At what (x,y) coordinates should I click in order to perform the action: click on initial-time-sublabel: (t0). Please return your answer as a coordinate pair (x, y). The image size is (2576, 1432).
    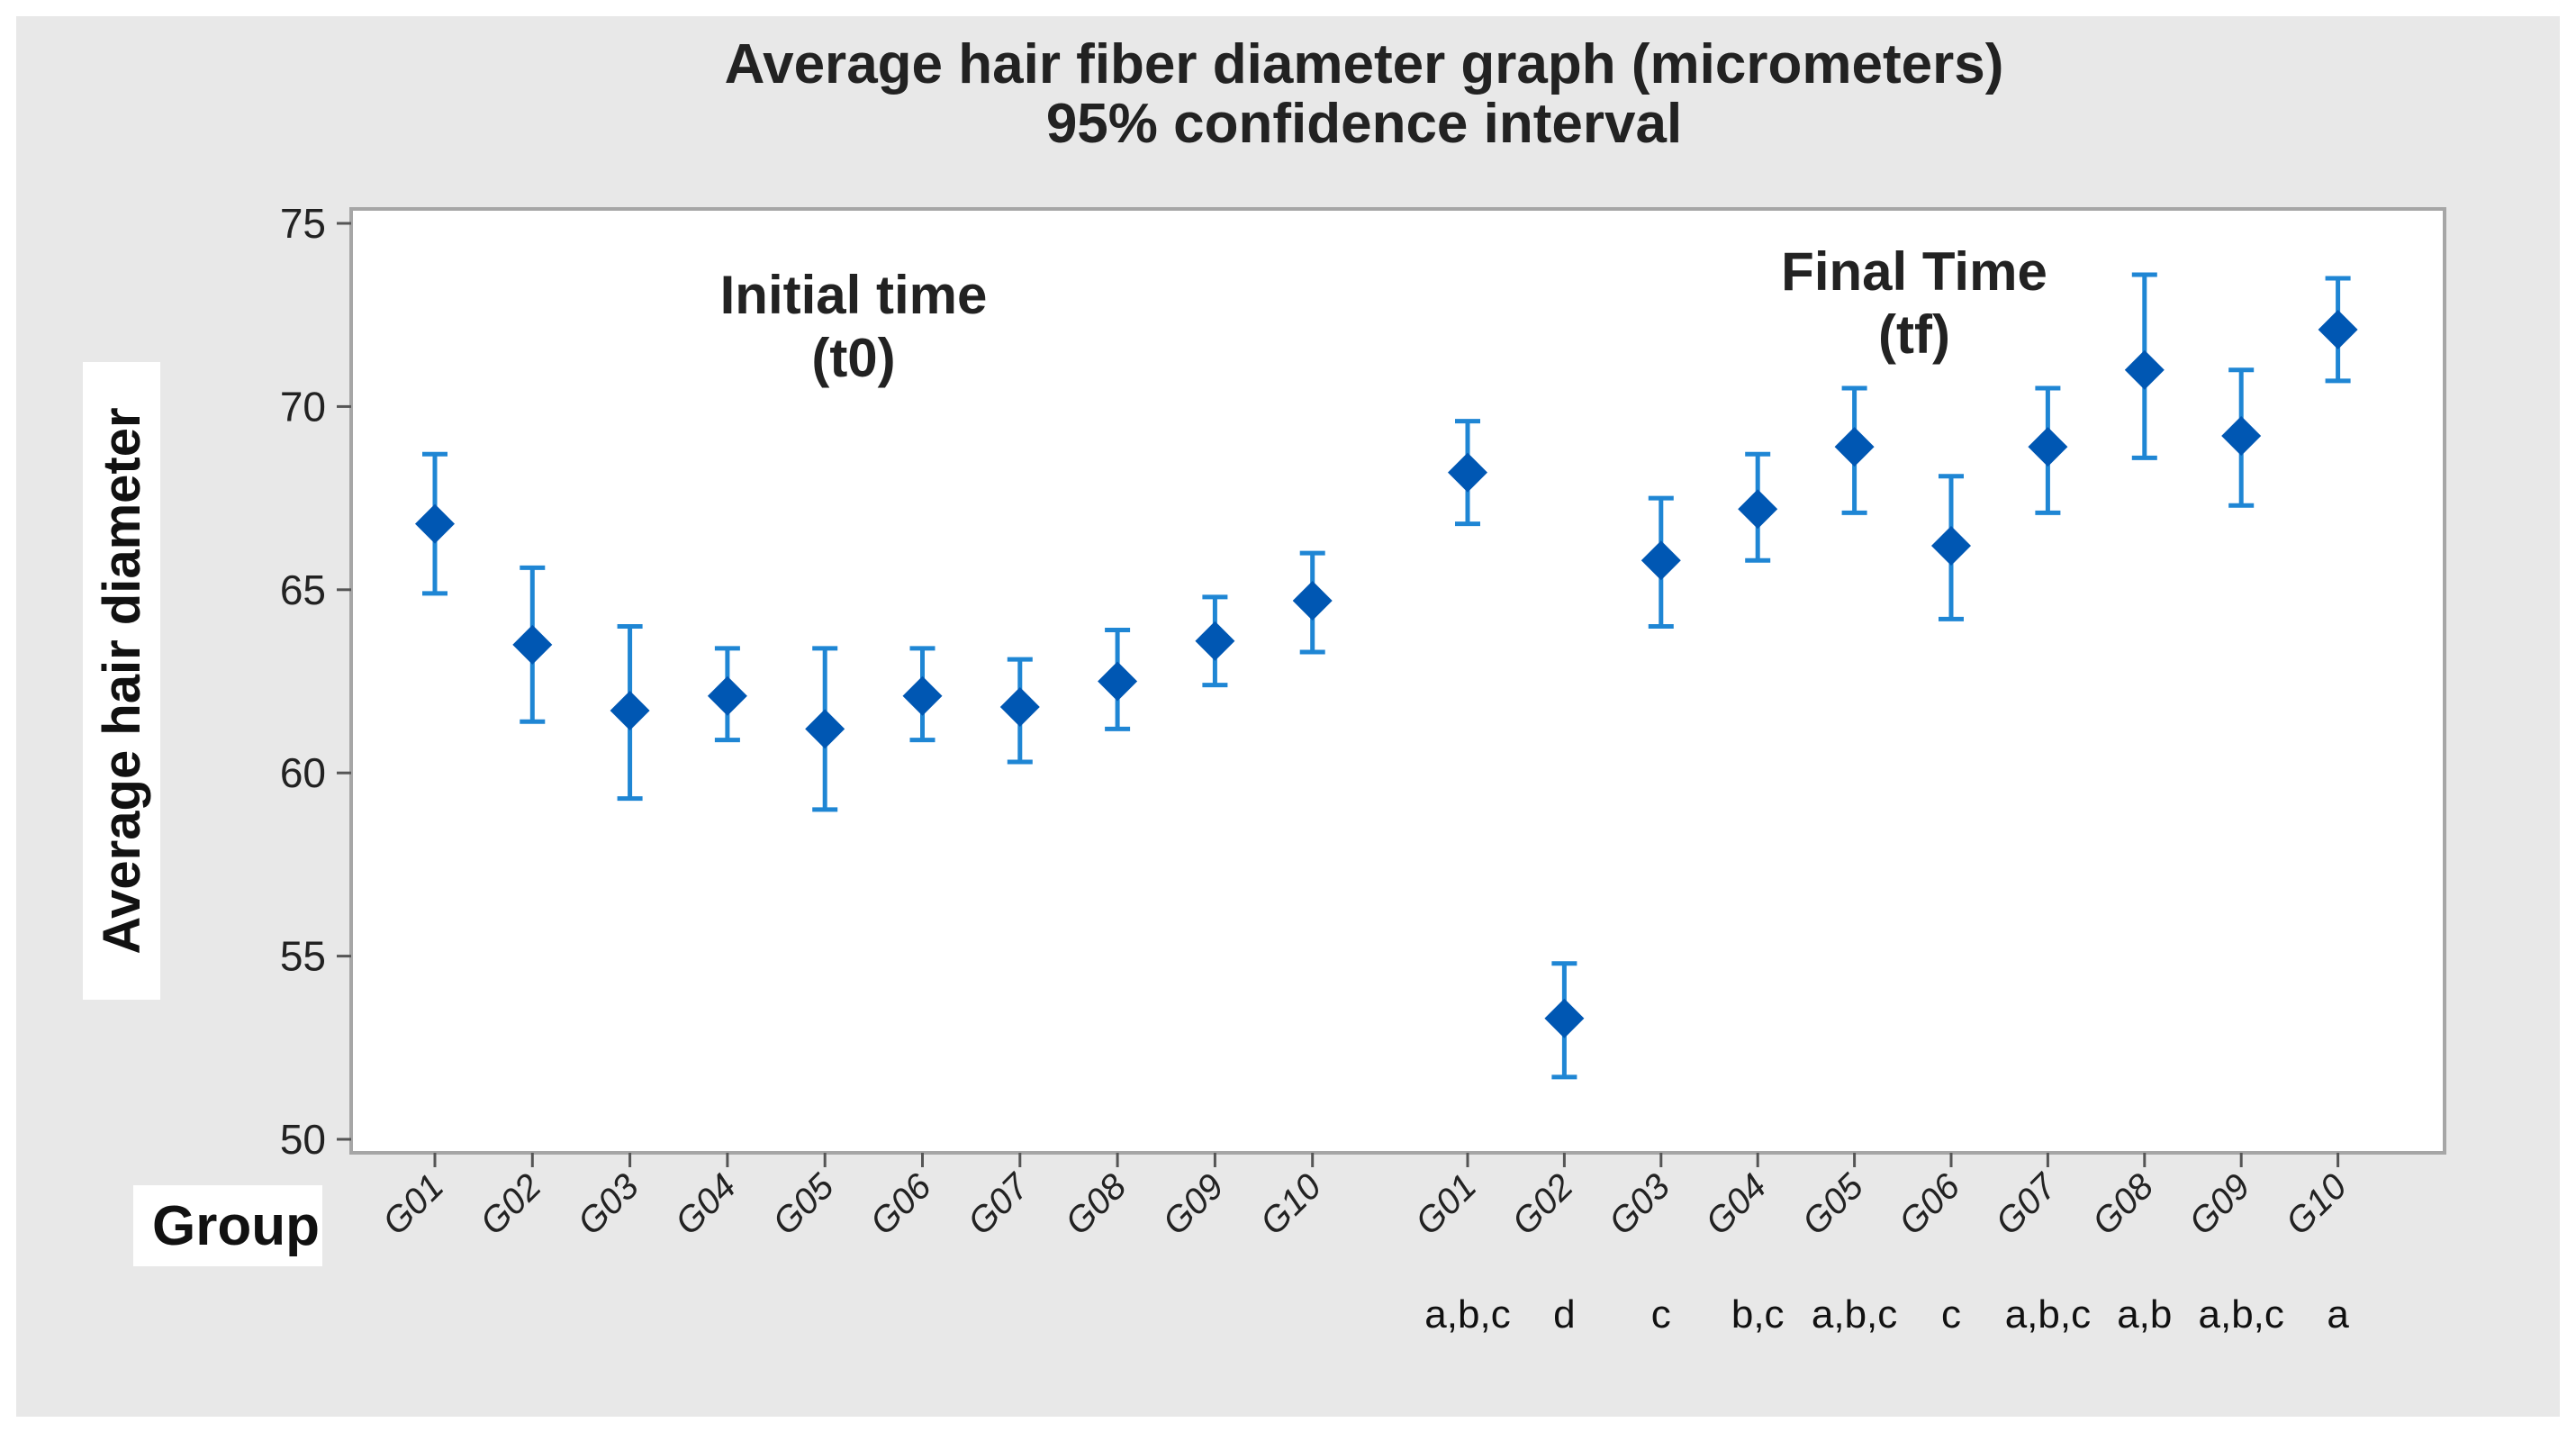
    Looking at the image, I should click on (853, 358).